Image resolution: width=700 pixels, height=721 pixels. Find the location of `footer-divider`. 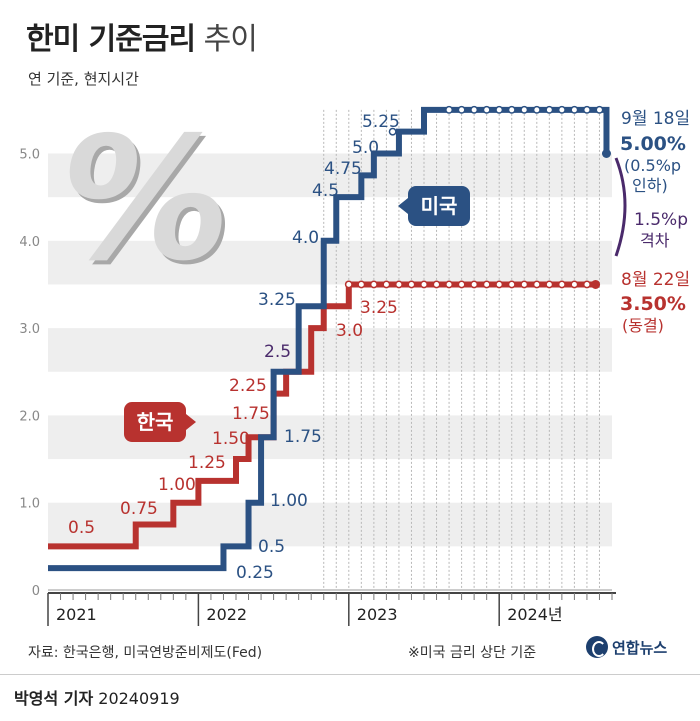

footer-divider is located at coordinates (350, 674).